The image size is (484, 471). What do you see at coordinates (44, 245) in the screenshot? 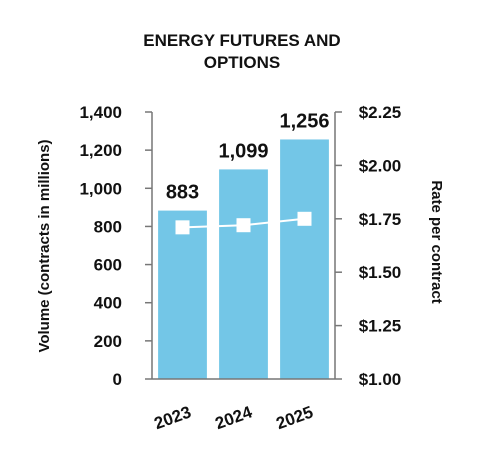
I see `y-axis-label: Volume (contracts in millions)` at bounding box center [44, 245].